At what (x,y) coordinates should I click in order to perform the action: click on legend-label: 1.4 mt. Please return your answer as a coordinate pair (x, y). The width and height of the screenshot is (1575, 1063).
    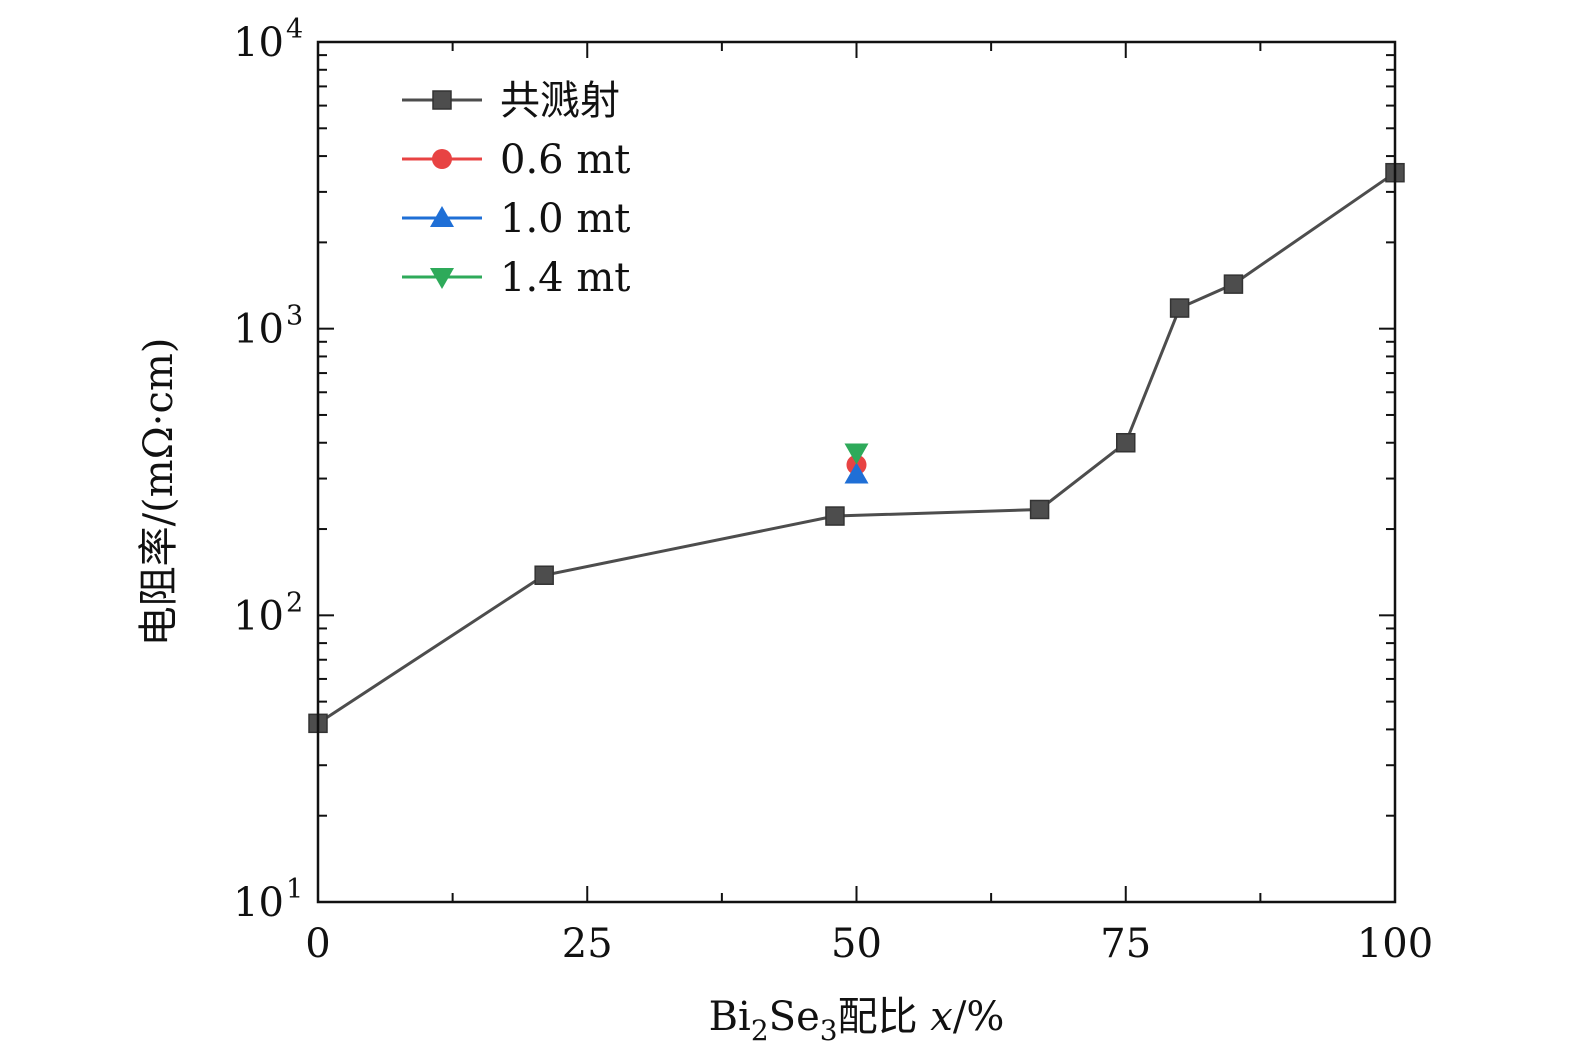
    Looking at the image, I should click on (565, 278).